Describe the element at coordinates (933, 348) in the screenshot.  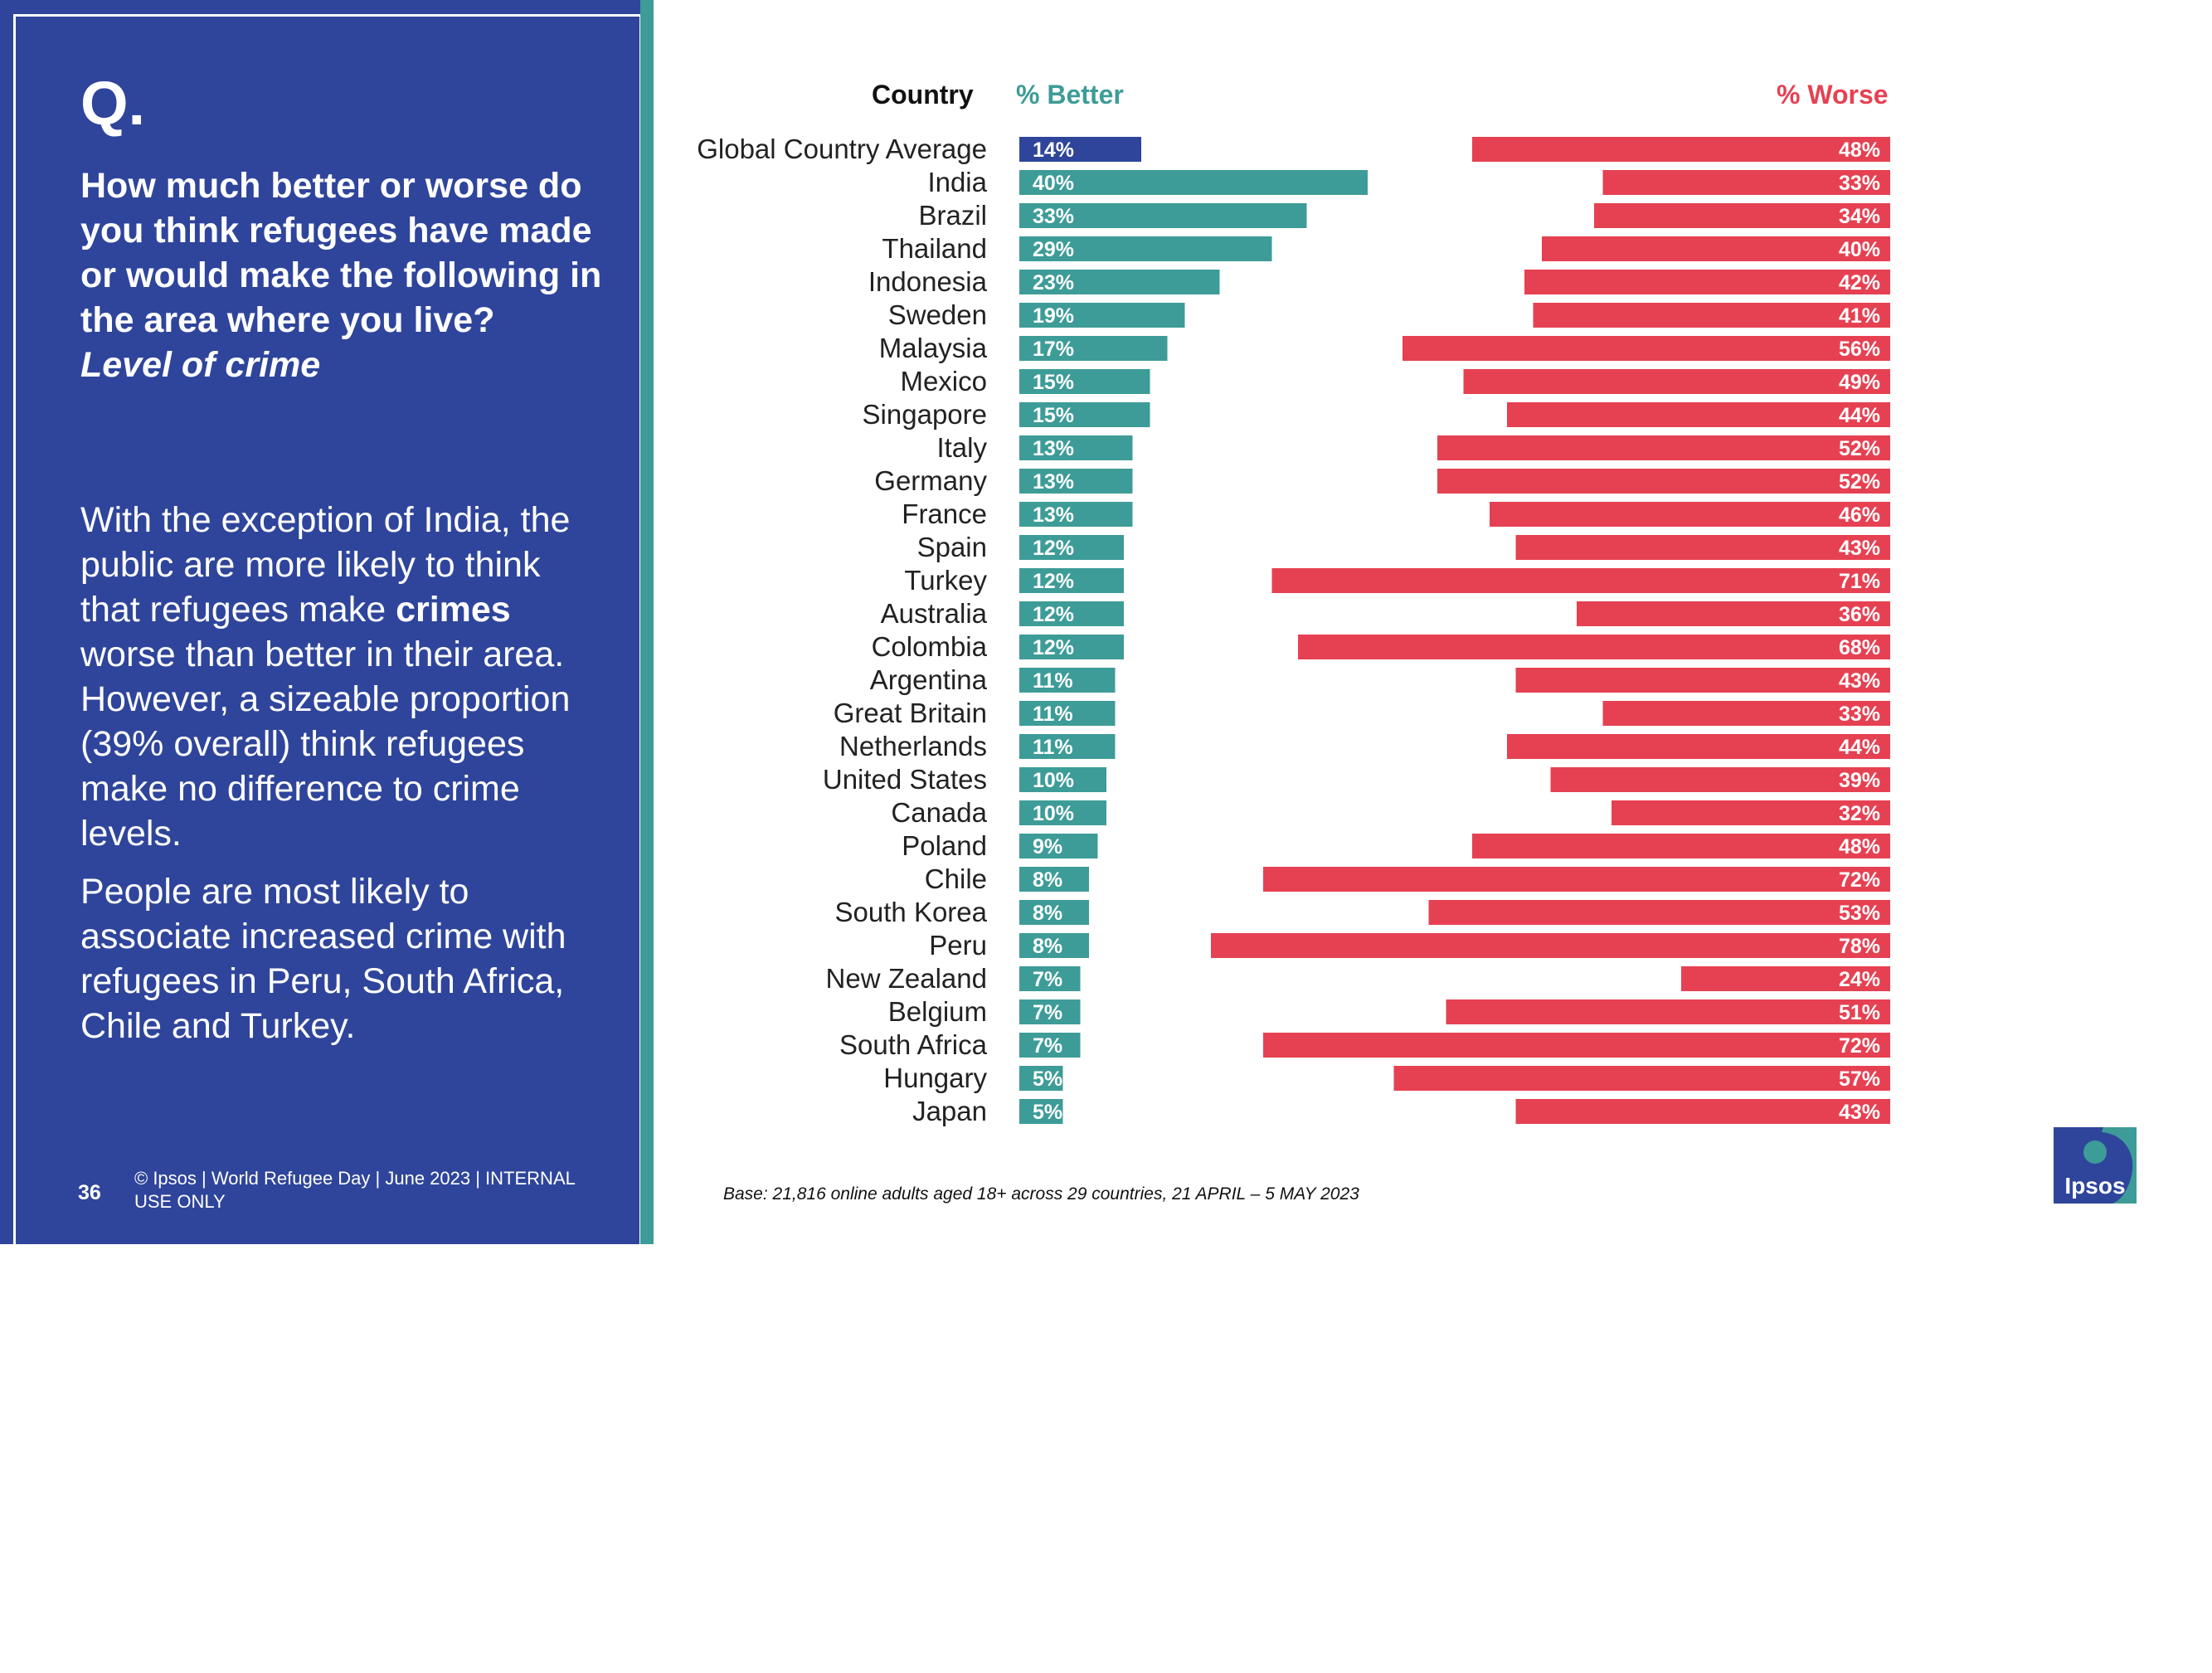
I see `category-label: Malaysia` at that location.